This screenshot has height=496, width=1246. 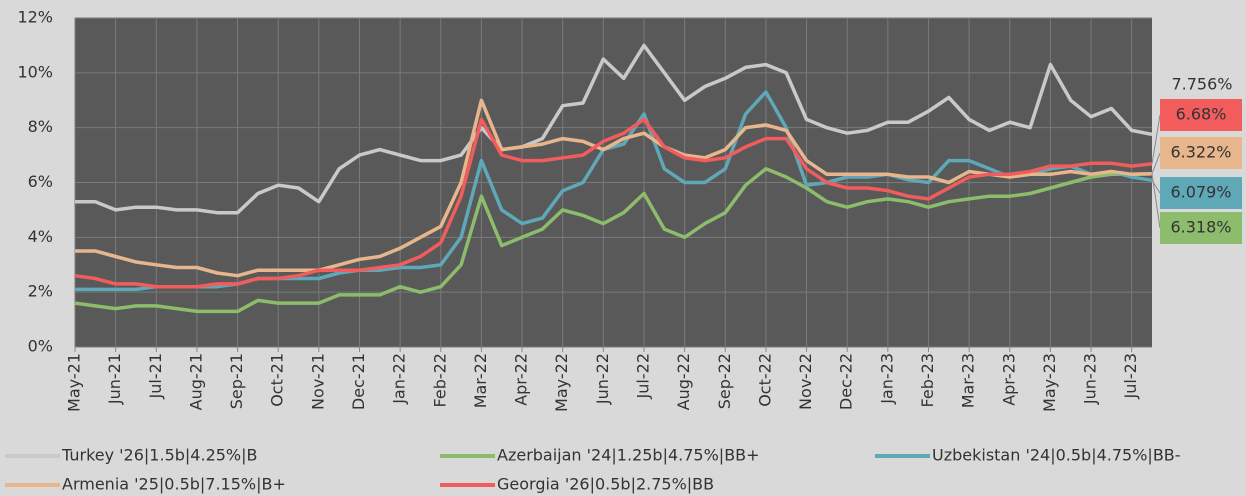 What do you see at coordinates (40, 346) in the screenshot?
I see `y-tick-label: 0%` at bounding box center [40, 346].